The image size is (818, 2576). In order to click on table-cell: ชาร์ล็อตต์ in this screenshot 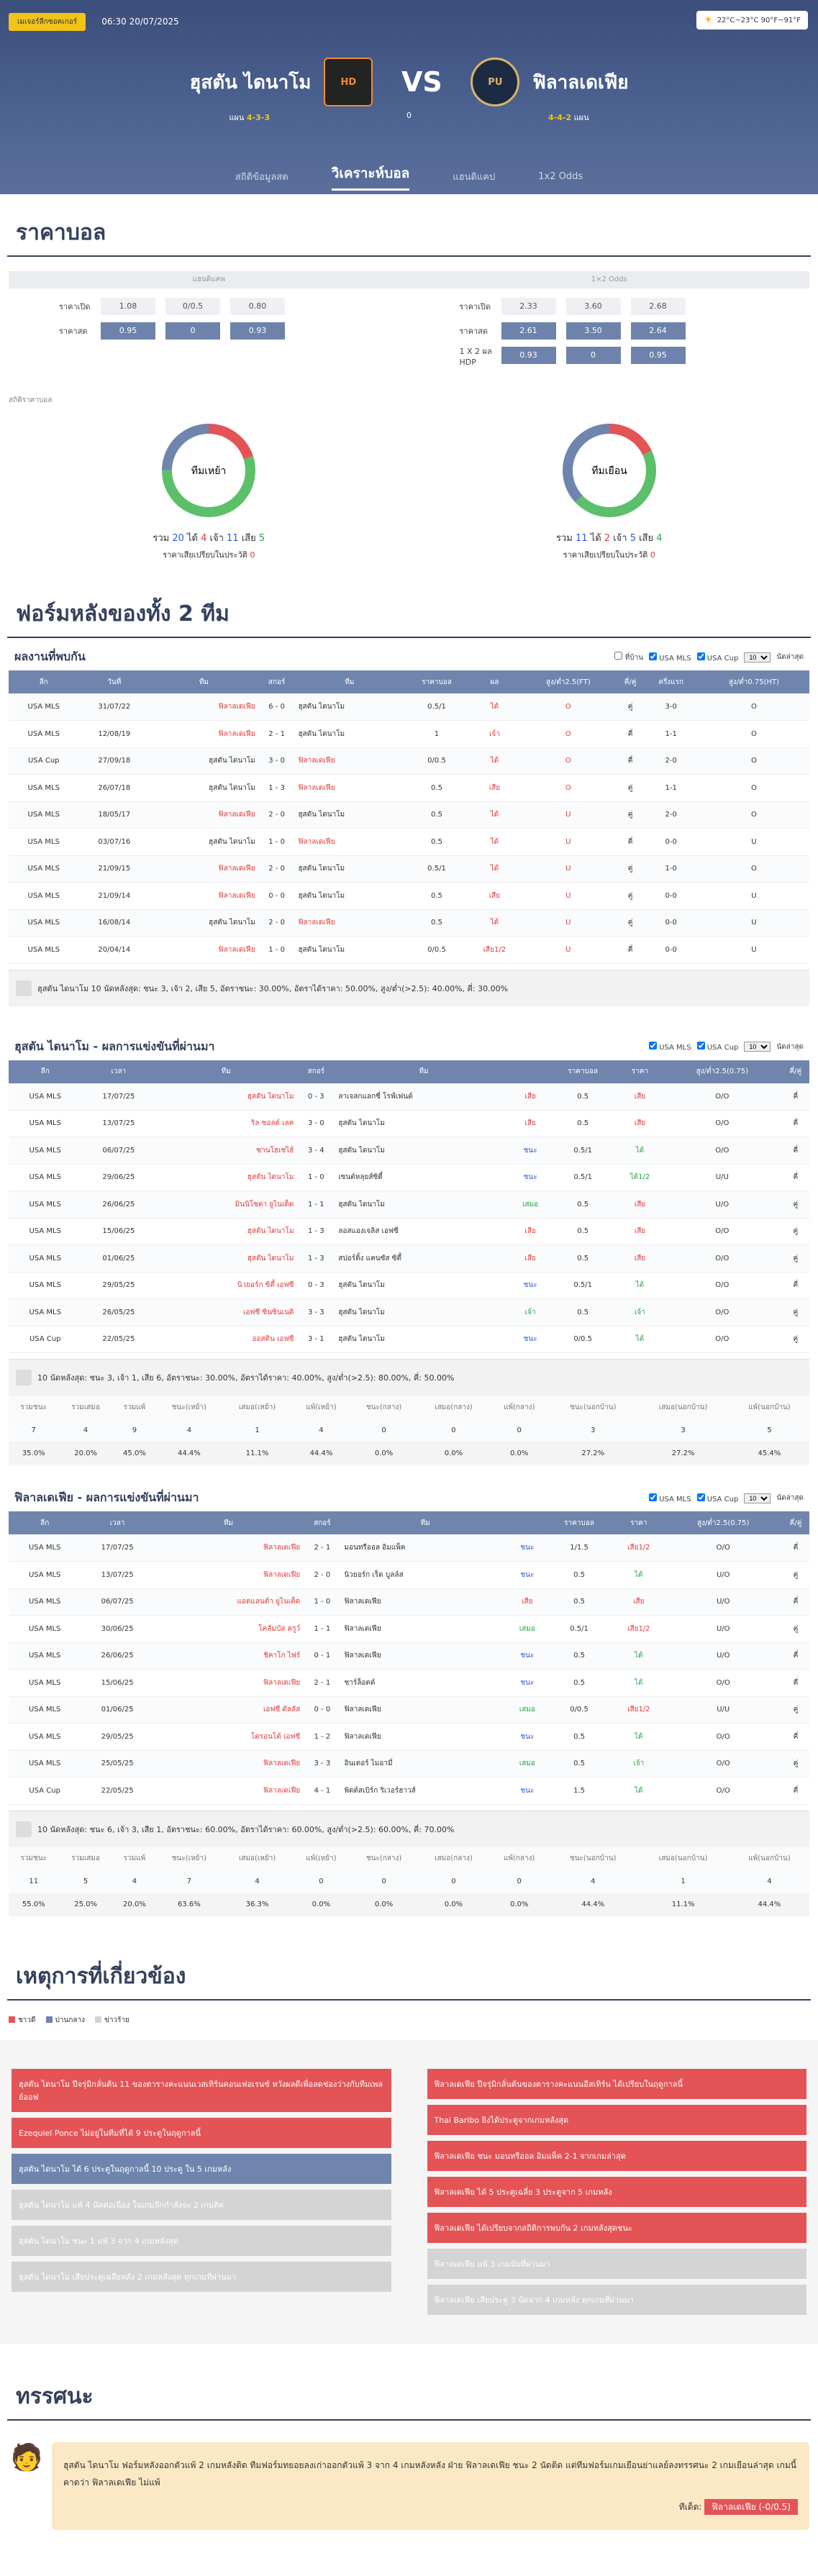, I will do `click(425, 1683)`.